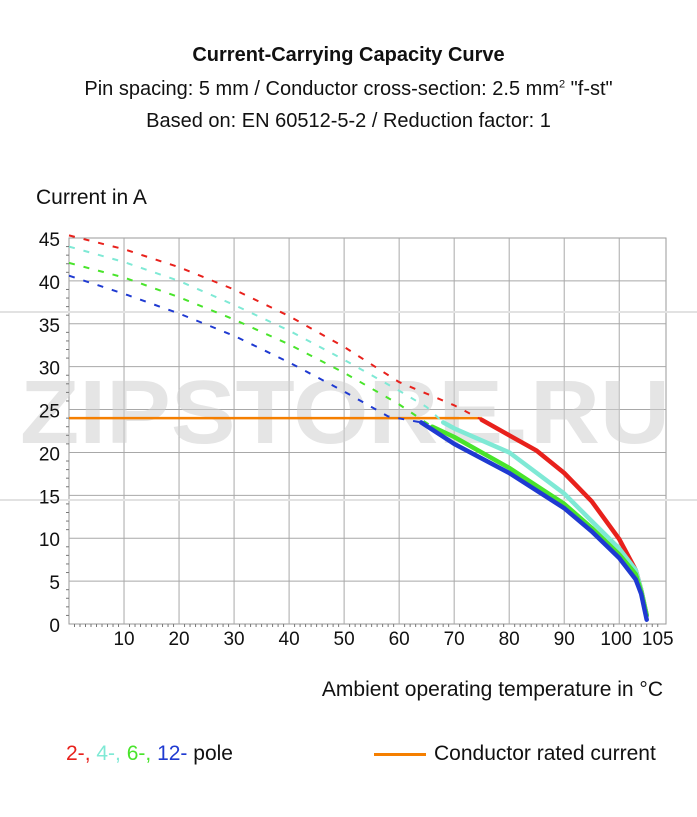 The width and height of the screenshot is (697, 817). What do you see at coordinates (289, 639) in the screenshot?
I see `x-tick-label: 40` at bounding box center [289, 639].